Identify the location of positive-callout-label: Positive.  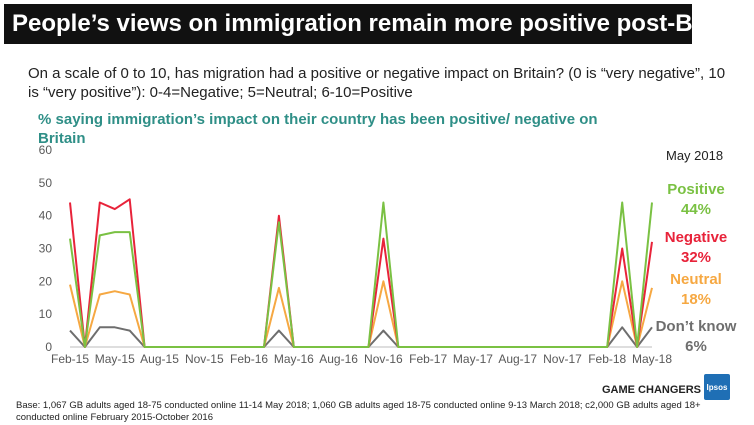
(696, 189).